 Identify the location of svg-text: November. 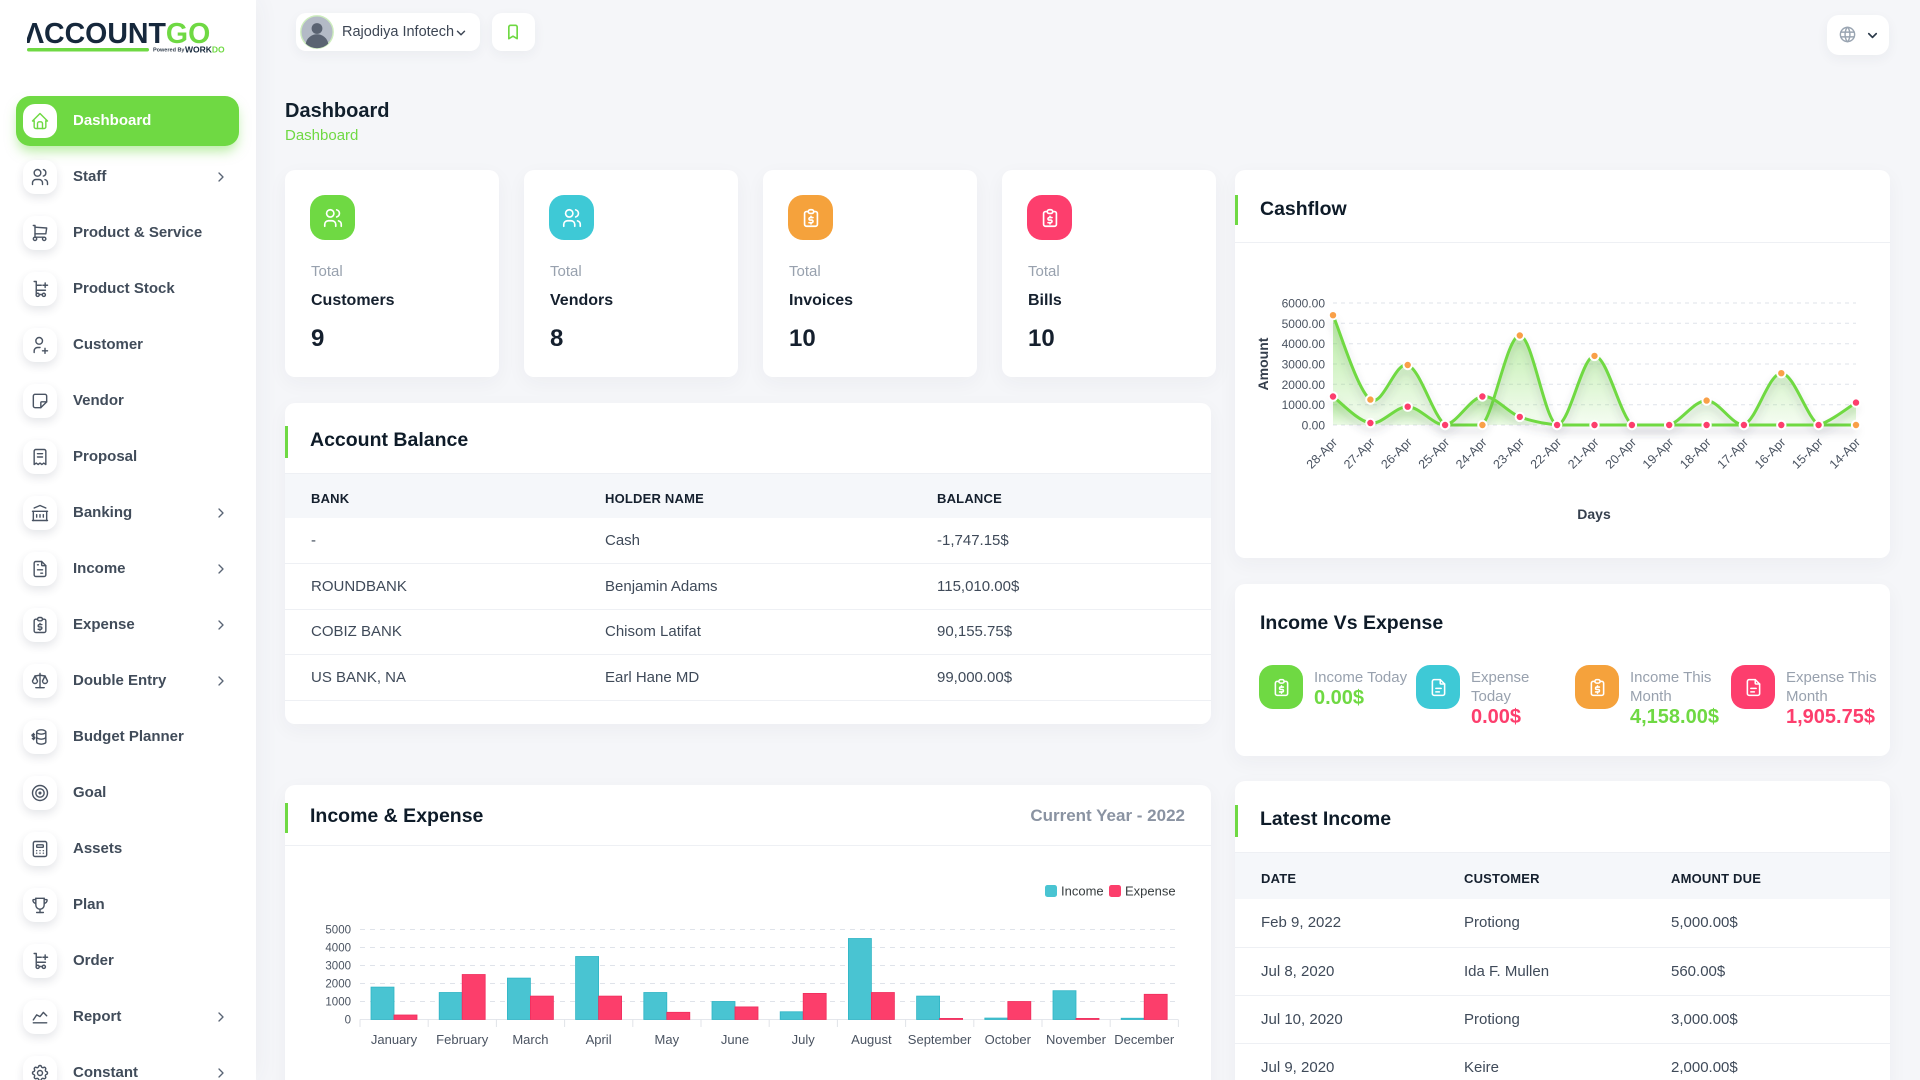
(1076, 1039).